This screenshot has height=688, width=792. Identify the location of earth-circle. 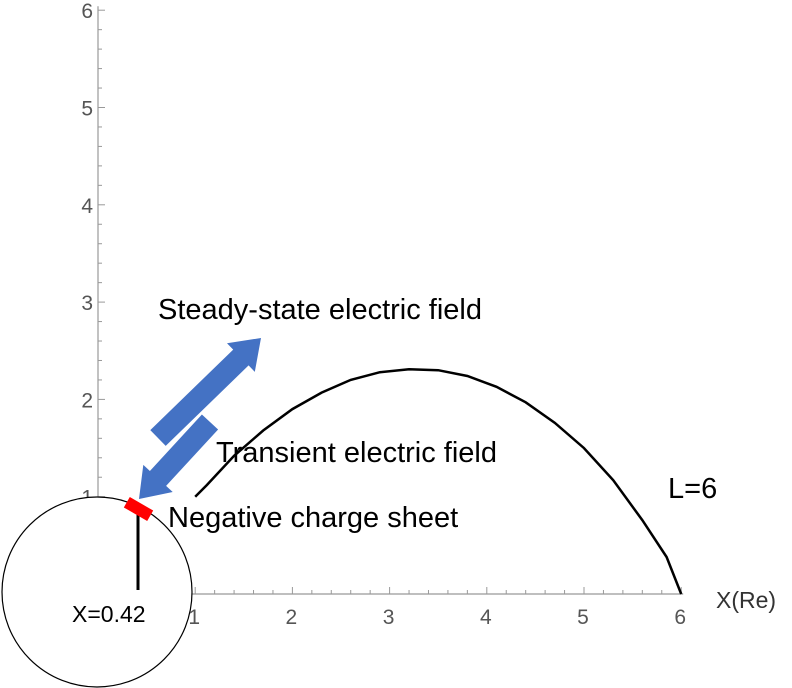
(97, 592).